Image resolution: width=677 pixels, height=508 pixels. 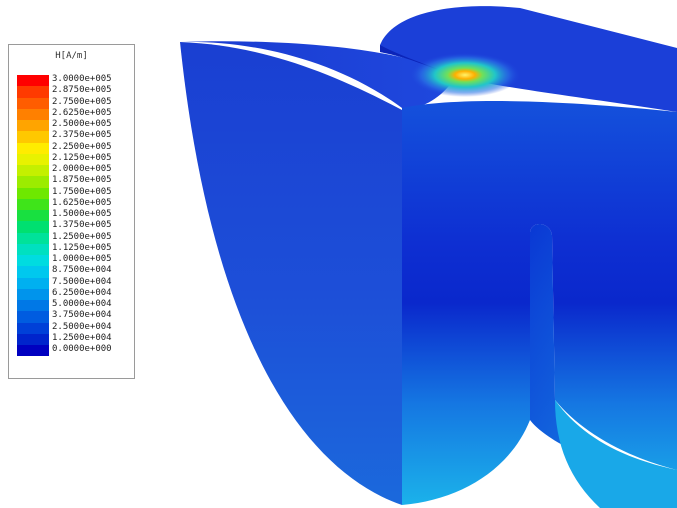 I want to click on legend-title: H[A/m], so click(x=71, y=56).